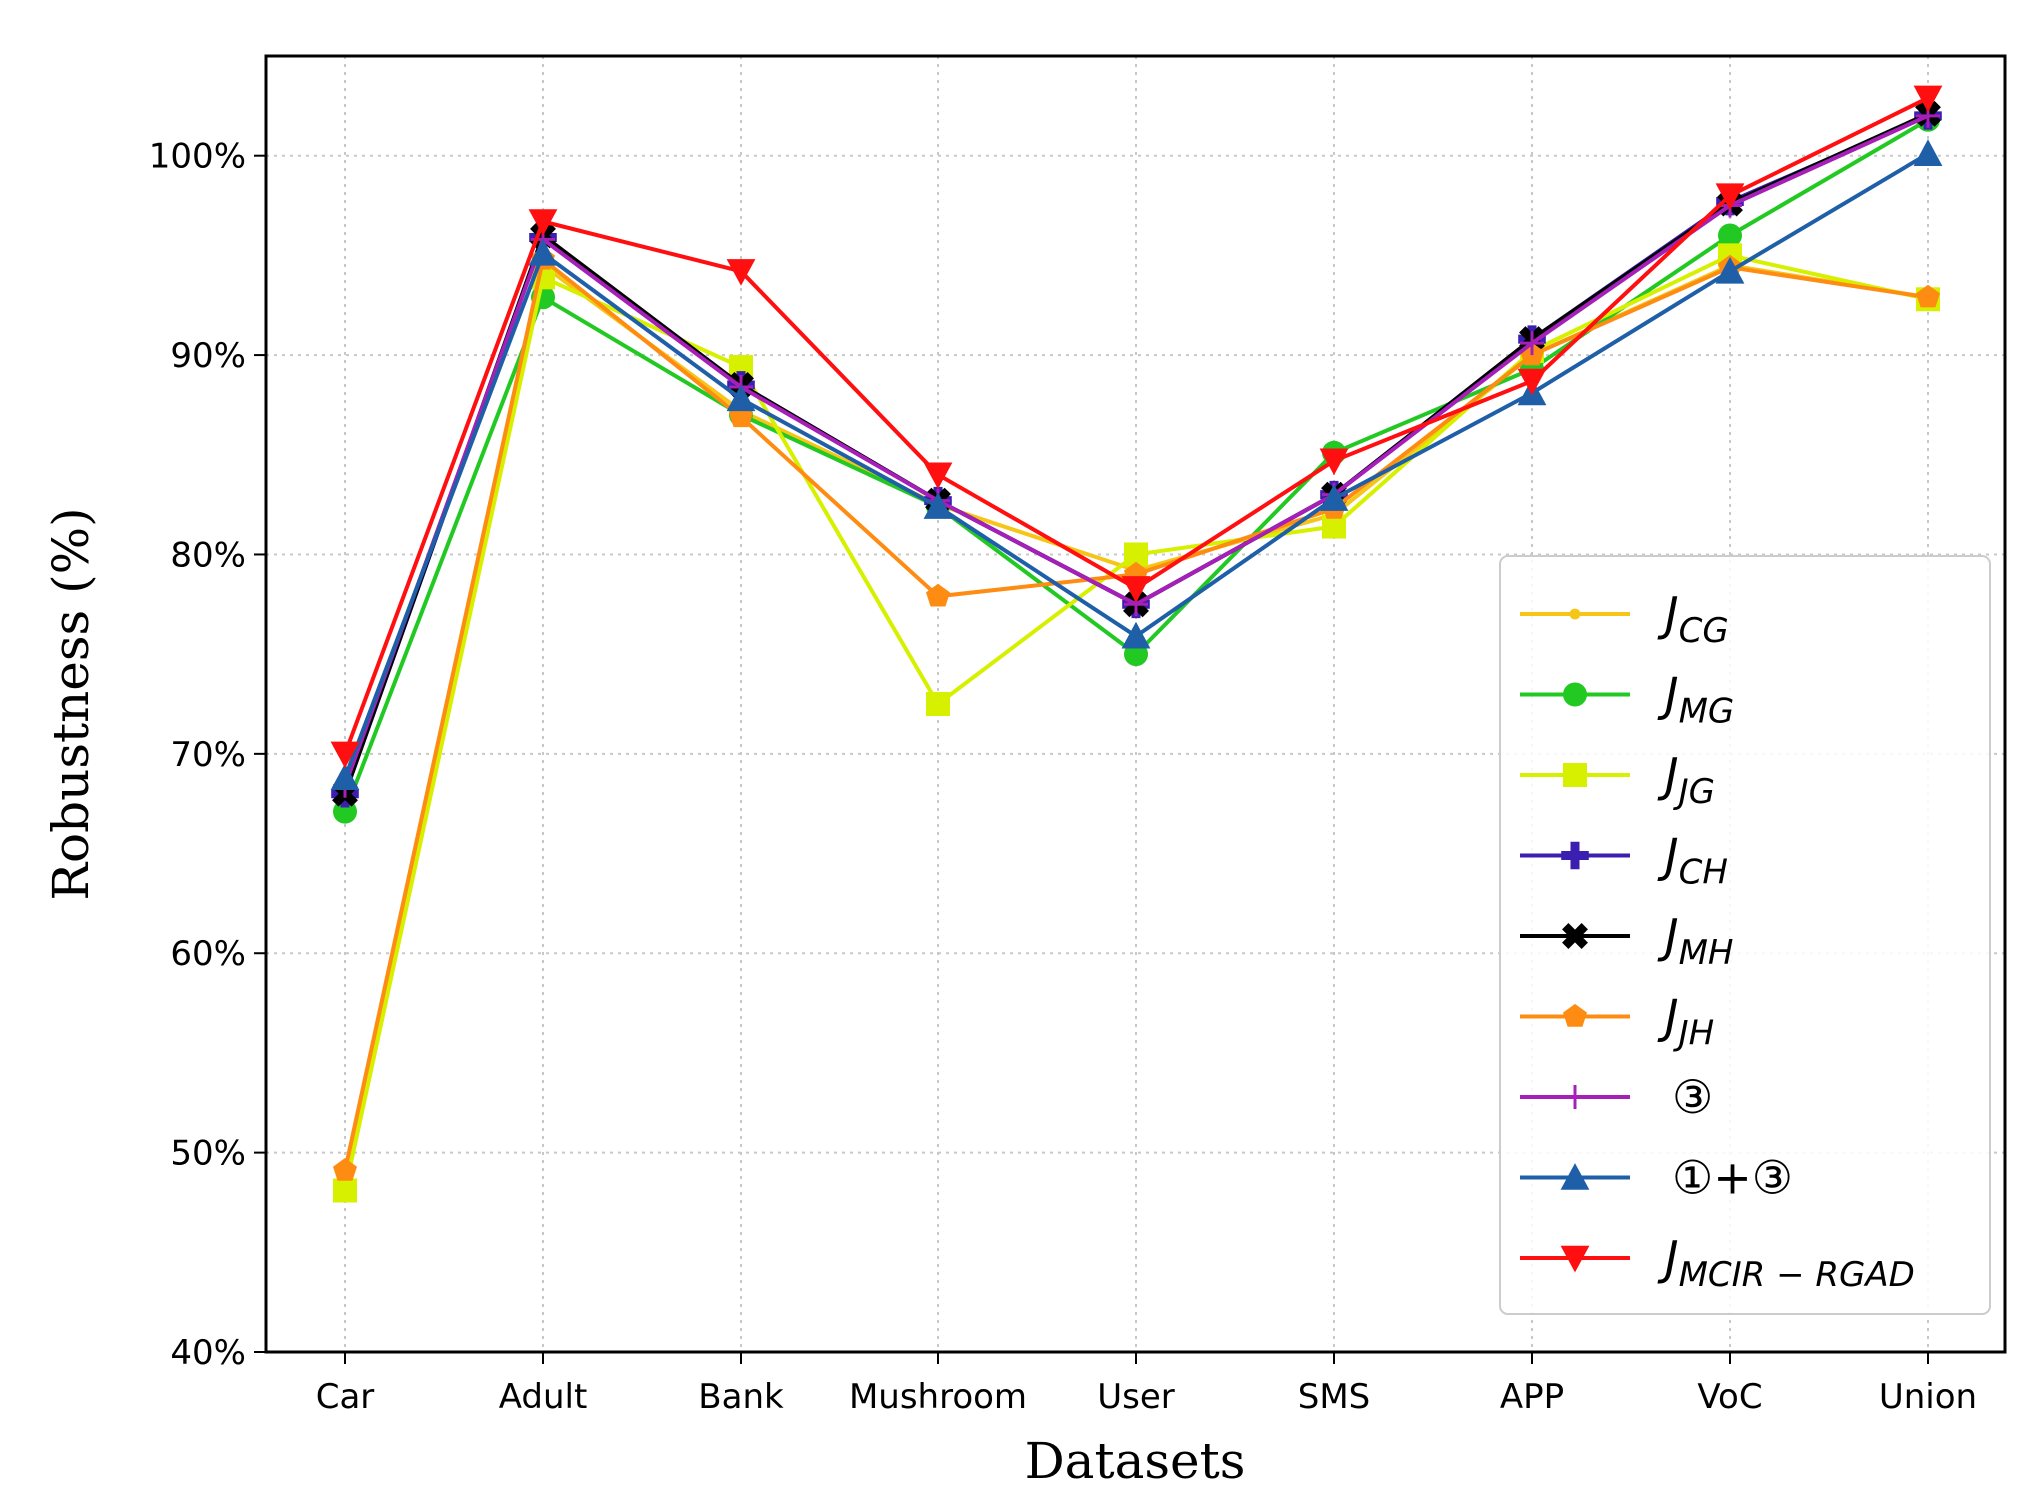 The image size is (2037, 1511). I want to click on y-tick-label: 90%, so click(208, 356).